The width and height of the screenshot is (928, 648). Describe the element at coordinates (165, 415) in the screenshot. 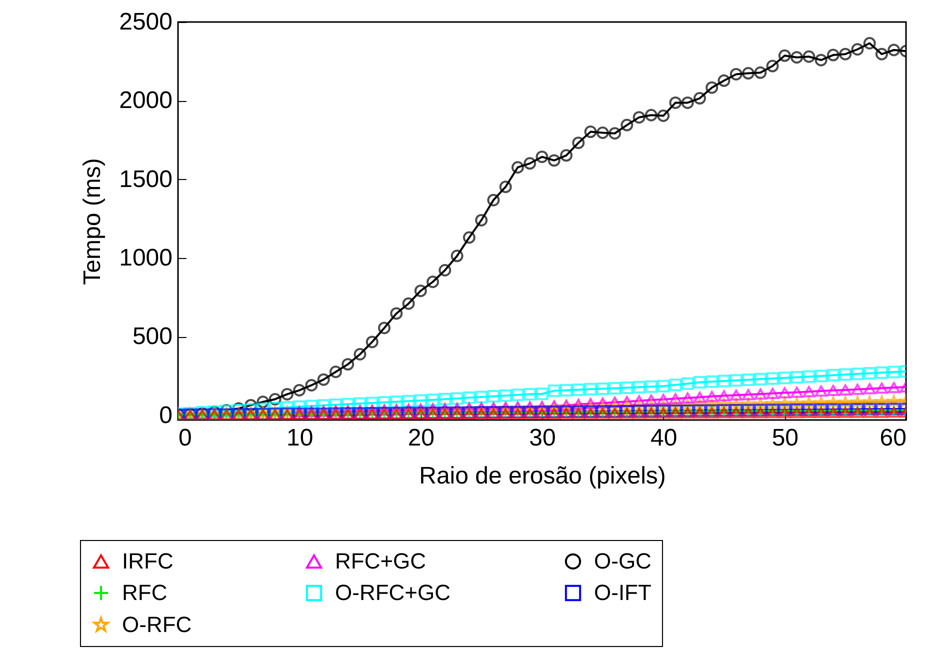

I see `y-tick-label: 0` at that location.